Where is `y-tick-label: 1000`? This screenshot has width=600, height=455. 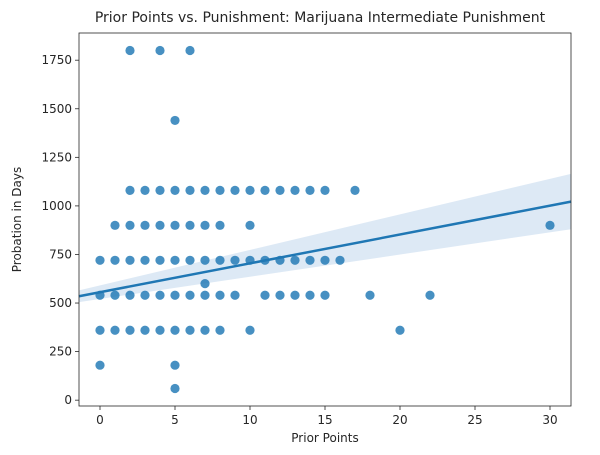
y-tick-label: 1000 is located at coordinates (56, 206).